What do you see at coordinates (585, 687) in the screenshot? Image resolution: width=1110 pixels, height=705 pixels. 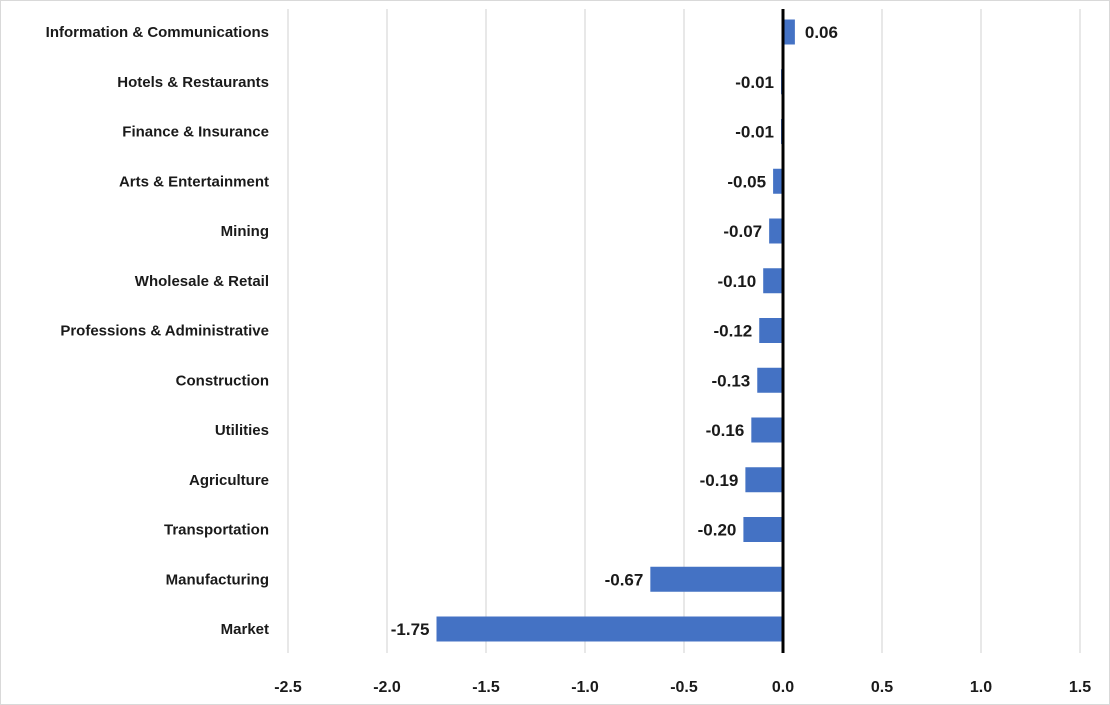 I see `x-tick-label: -1.0` at bounding box center [585, 687].